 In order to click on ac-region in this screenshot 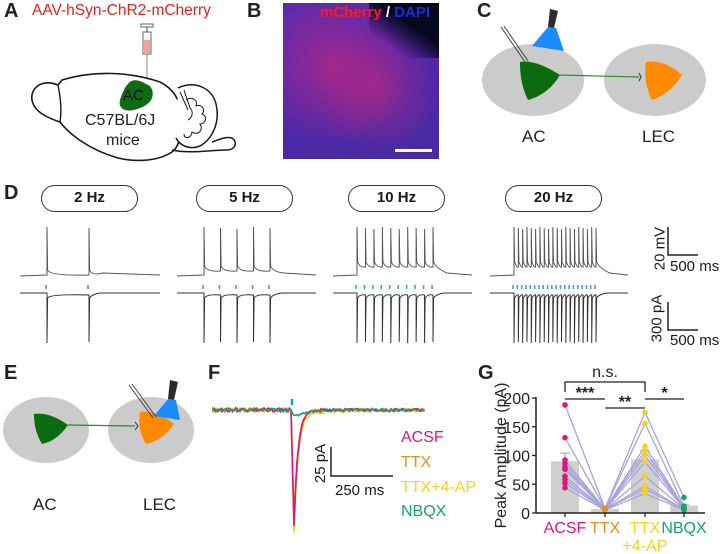, I will do `click(136, 95)`.